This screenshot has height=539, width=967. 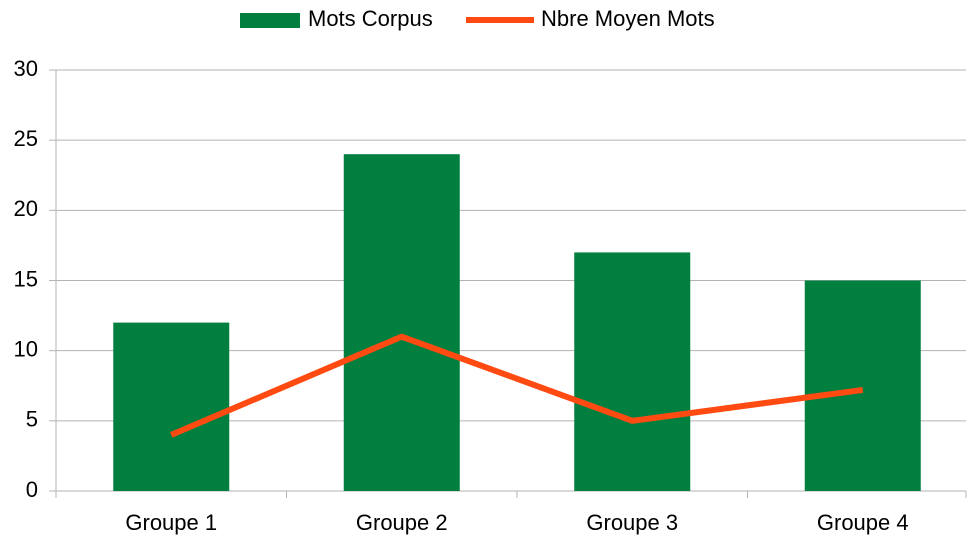 What do you see at coordinates (402, 522) in the screenshot?
I see `x-tick-label: Groupe 2` at bounding box center [402, 522].